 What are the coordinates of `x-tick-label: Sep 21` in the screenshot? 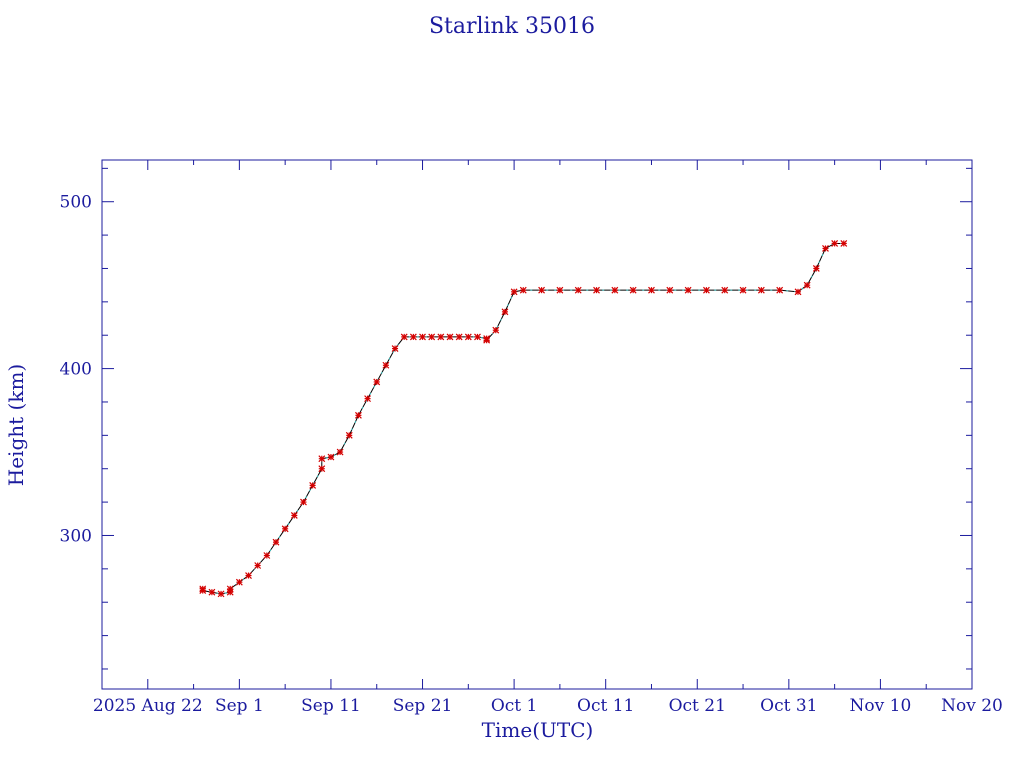 It's located at (423, 706).